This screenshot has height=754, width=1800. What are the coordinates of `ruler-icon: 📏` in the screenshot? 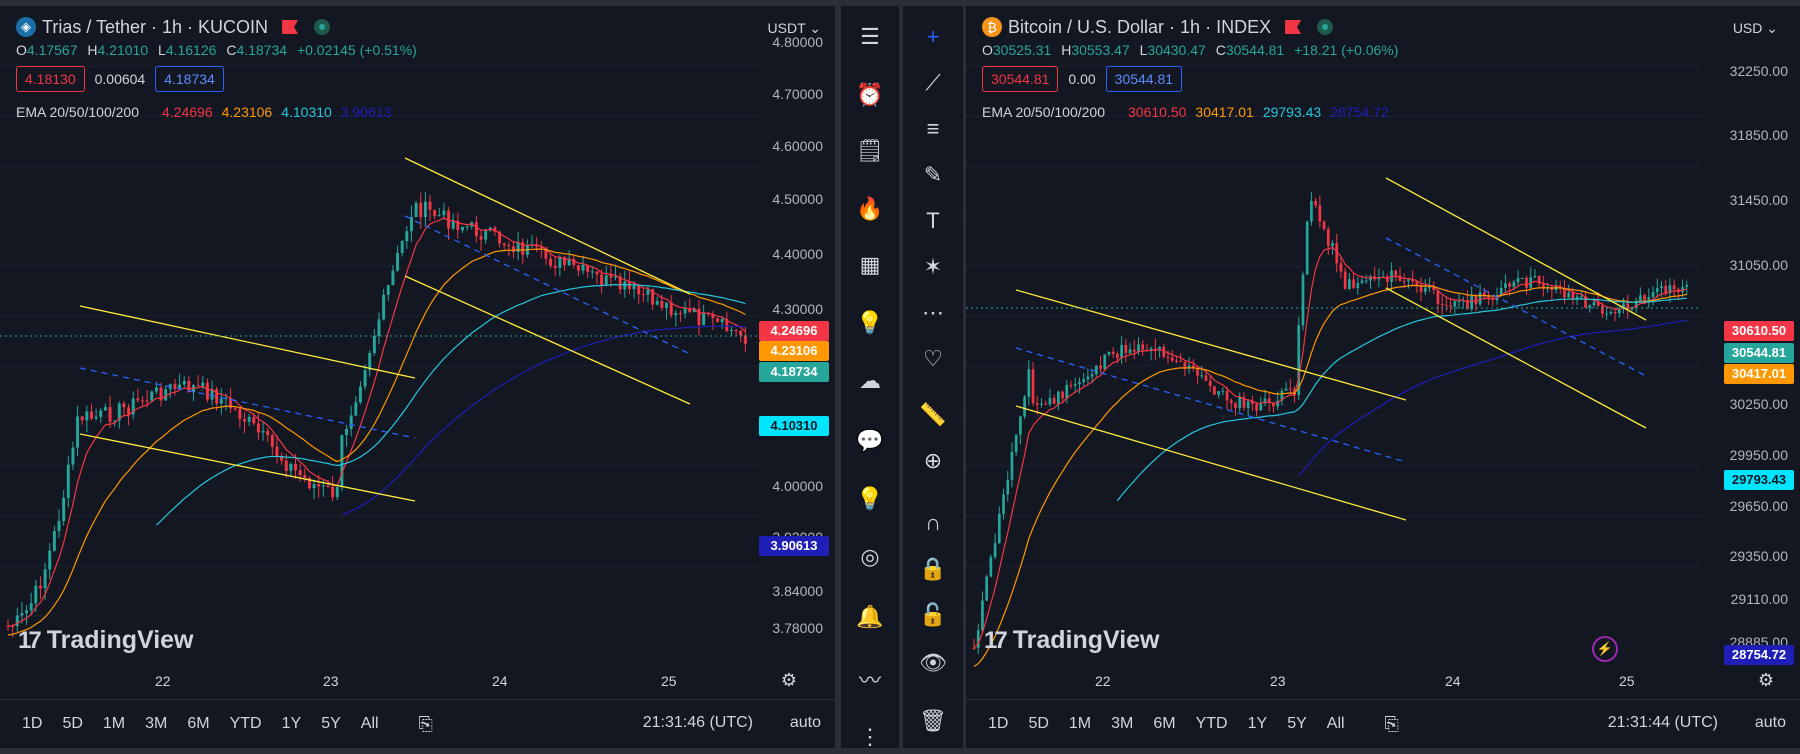 It's located at (933, 414).